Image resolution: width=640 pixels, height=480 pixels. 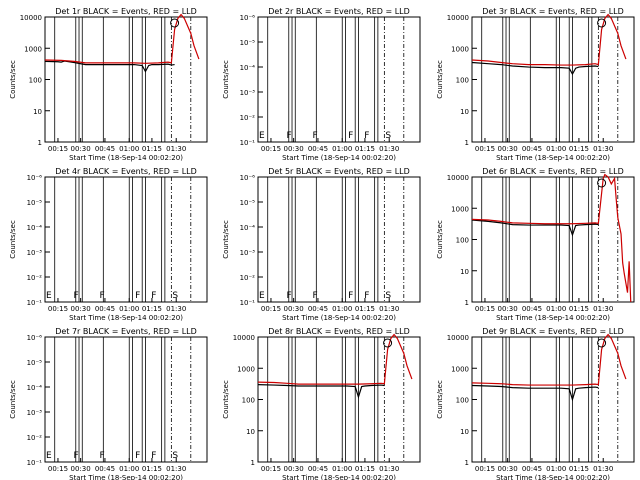 What do you see at coordinates (126, 11) in the screenshot?
I see `chart-title: Det 1r BLACK = Events, RED = LLD` at bounding box center [126, 11].